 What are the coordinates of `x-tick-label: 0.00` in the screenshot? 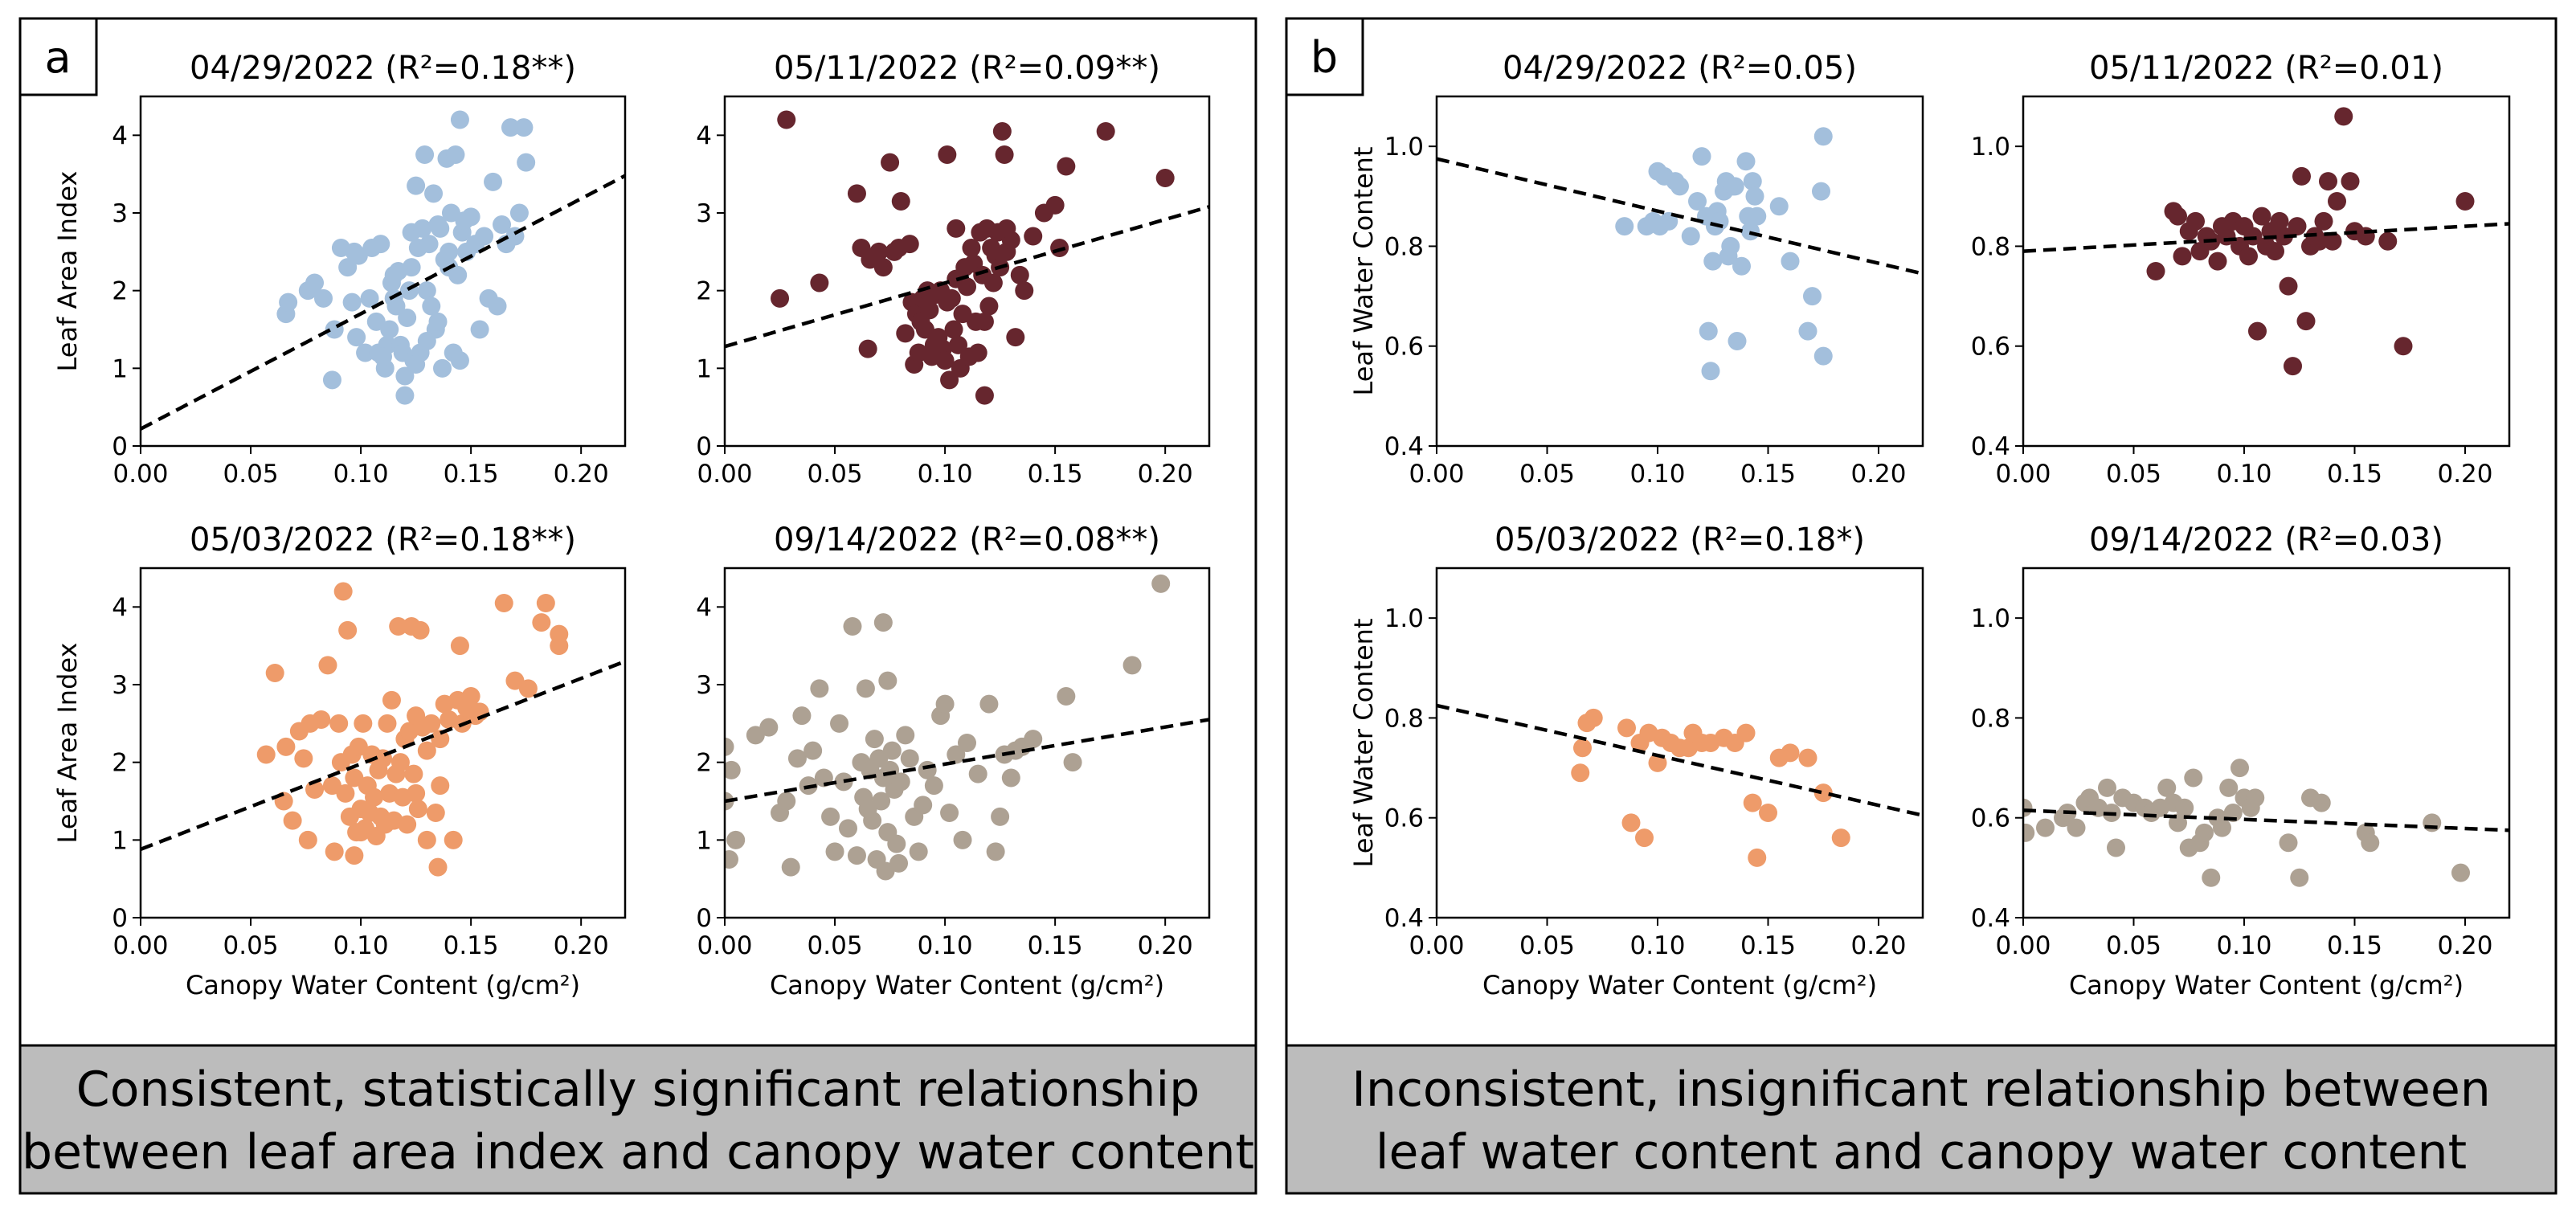 It's located at (725, 946).